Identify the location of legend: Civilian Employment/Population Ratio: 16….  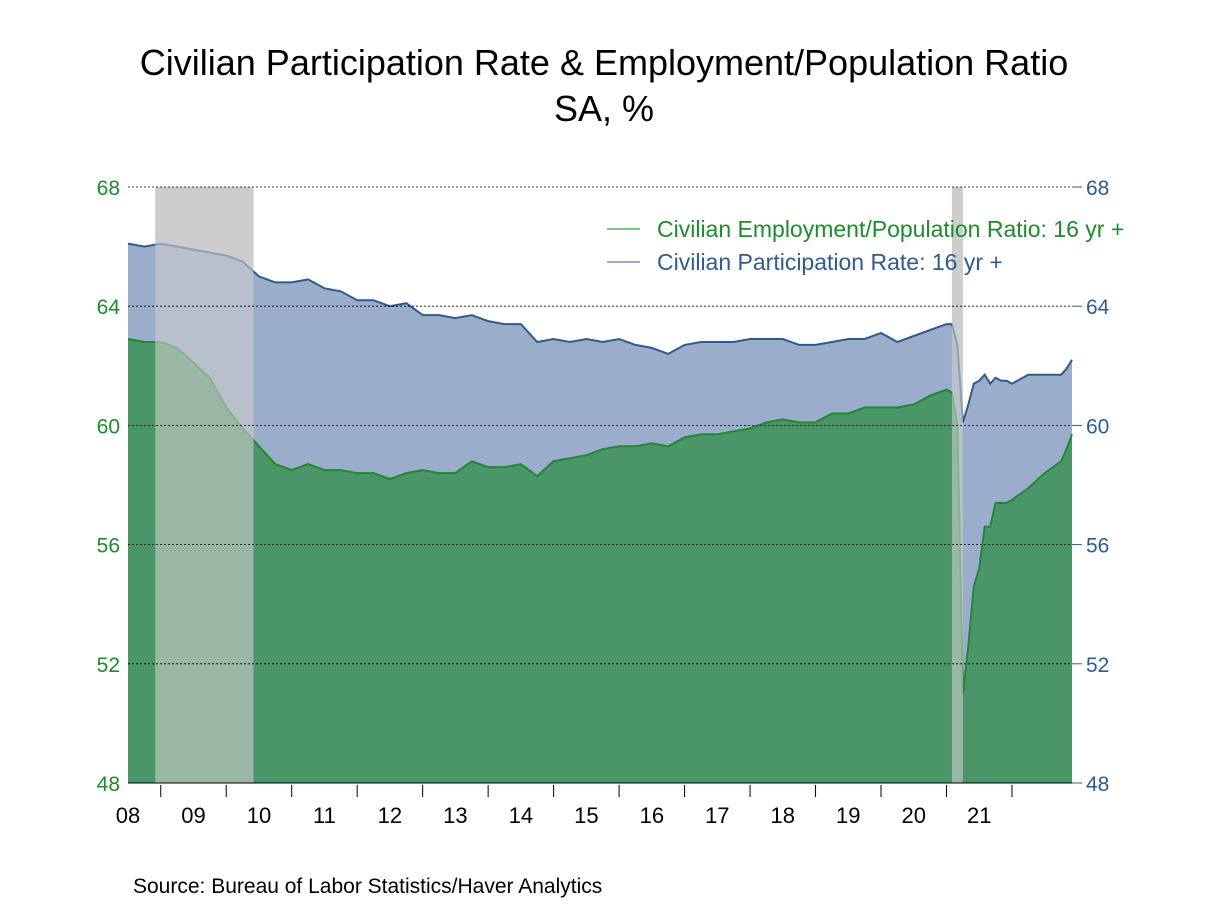
(865, 245).